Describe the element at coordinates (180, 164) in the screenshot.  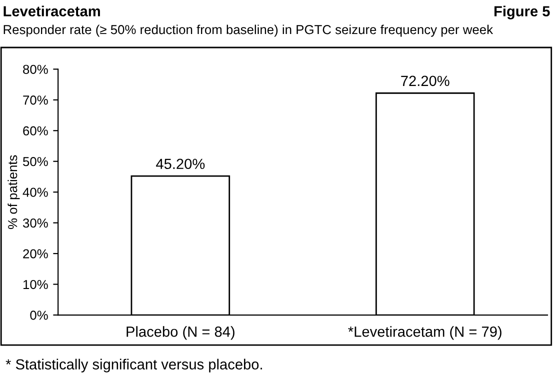
I see `data-label: 45.20%` at that location.